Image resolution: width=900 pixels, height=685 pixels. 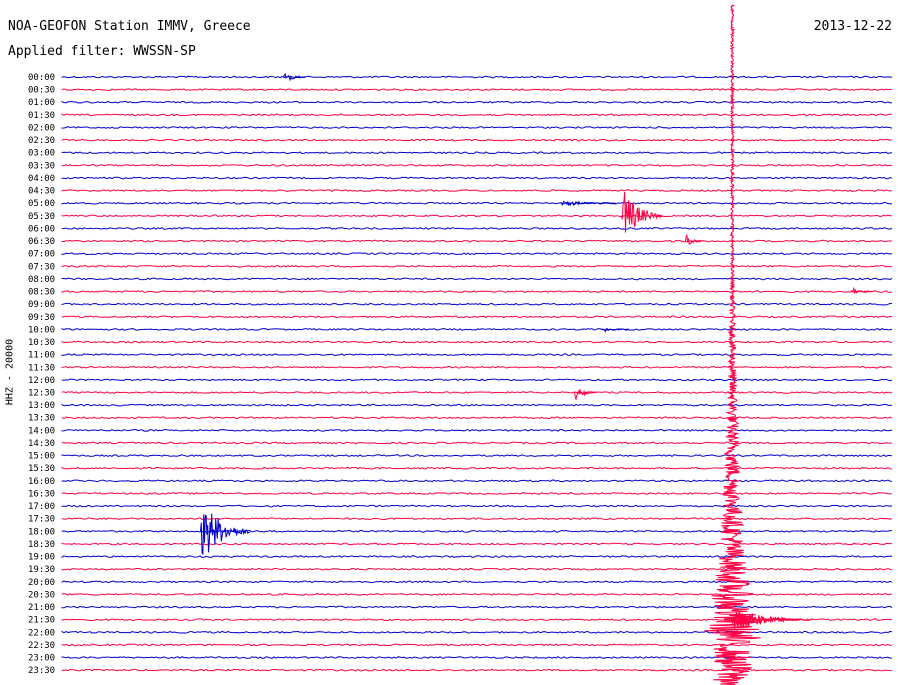 What do you see at coordinates (41, 595) in the screenshot?
I see `y-tick-label: 20:30` at bounding box center [41, 595].